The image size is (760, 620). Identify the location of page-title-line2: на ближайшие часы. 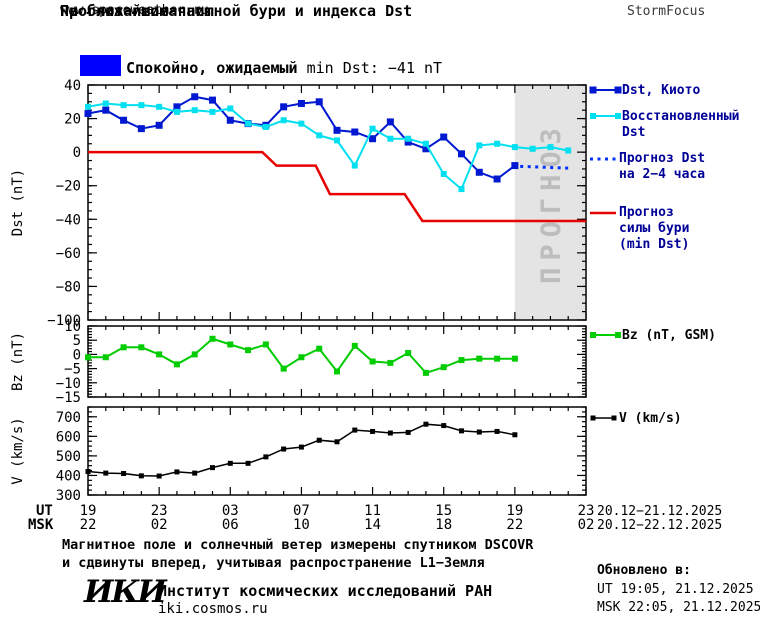
(137, 11).